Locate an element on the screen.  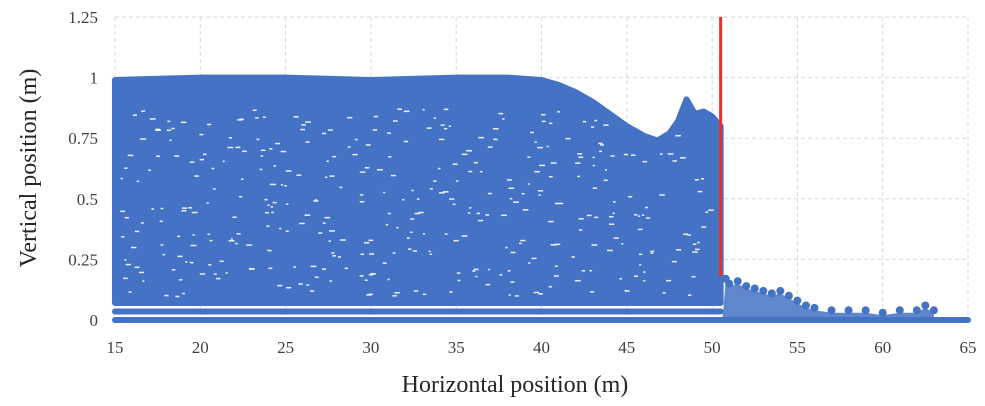
x-tick-label: 45 is located at coordinates (626, 347).